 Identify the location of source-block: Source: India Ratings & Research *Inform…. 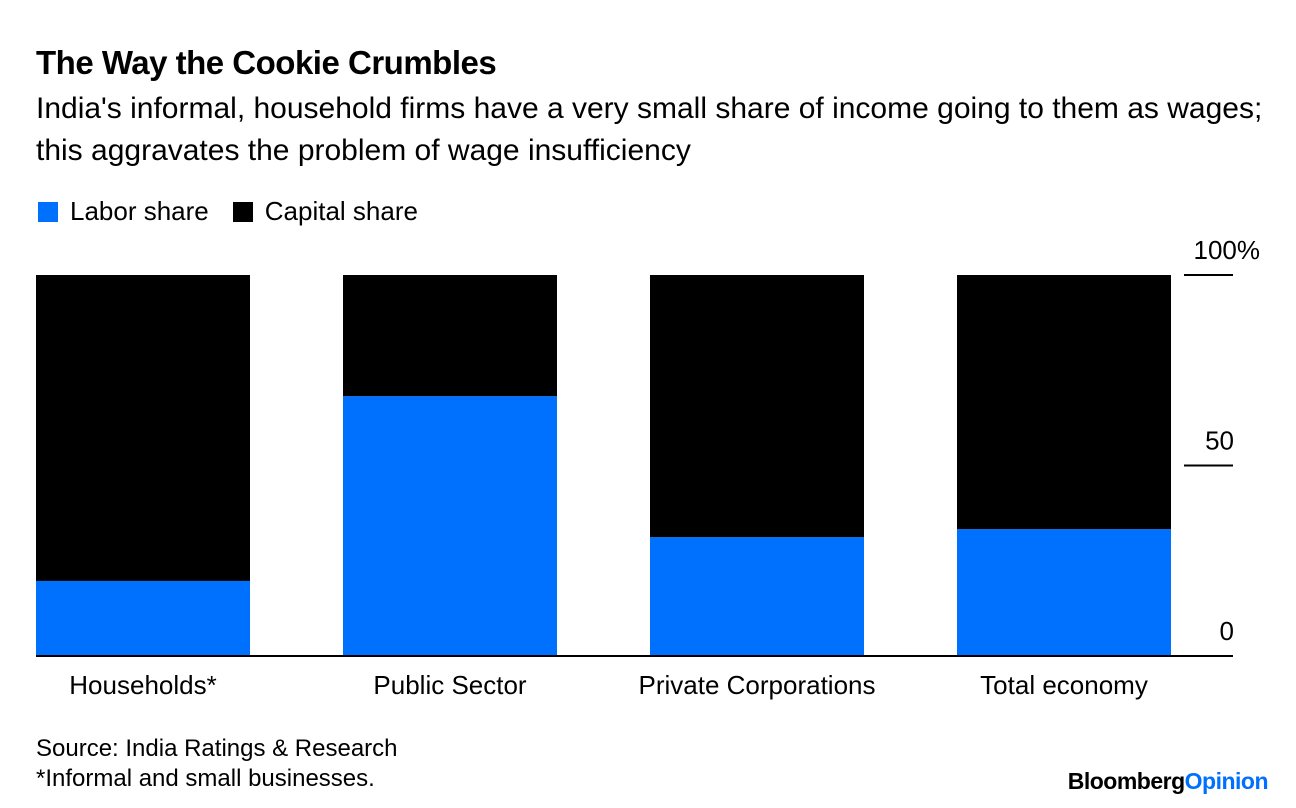
(217, 764).